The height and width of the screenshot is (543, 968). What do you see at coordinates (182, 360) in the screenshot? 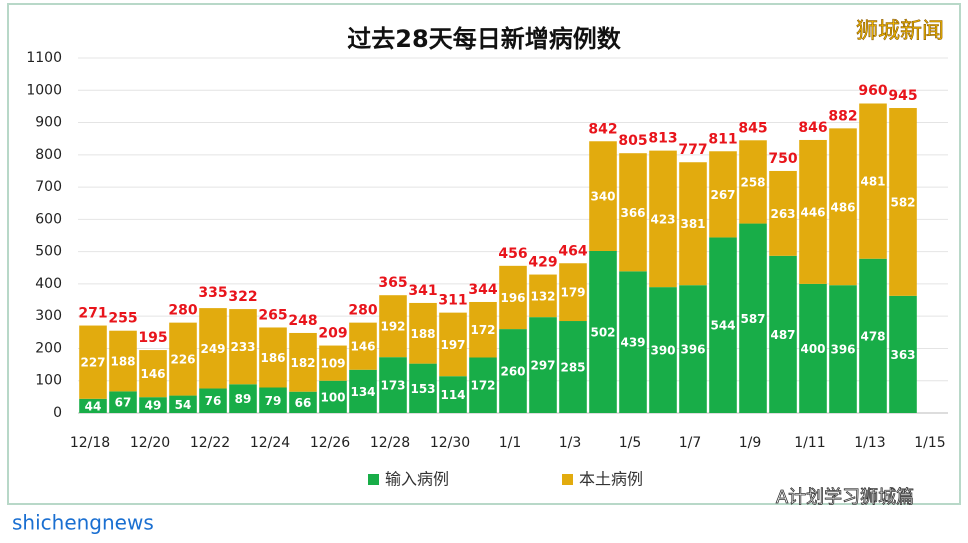
I see `value-label: 226` at bounding box center [182, 360].